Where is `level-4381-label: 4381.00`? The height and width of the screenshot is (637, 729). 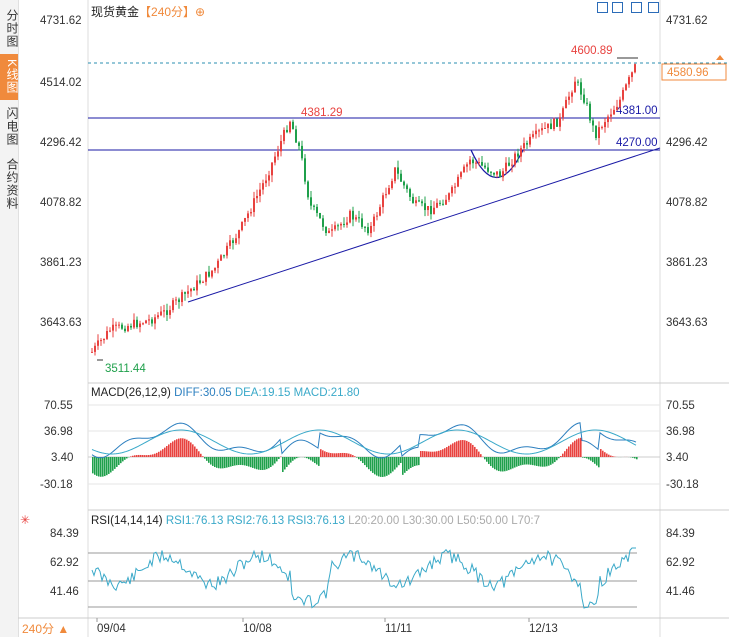
level-4381-label: 4381.00 is located at coordinates (637, 111).